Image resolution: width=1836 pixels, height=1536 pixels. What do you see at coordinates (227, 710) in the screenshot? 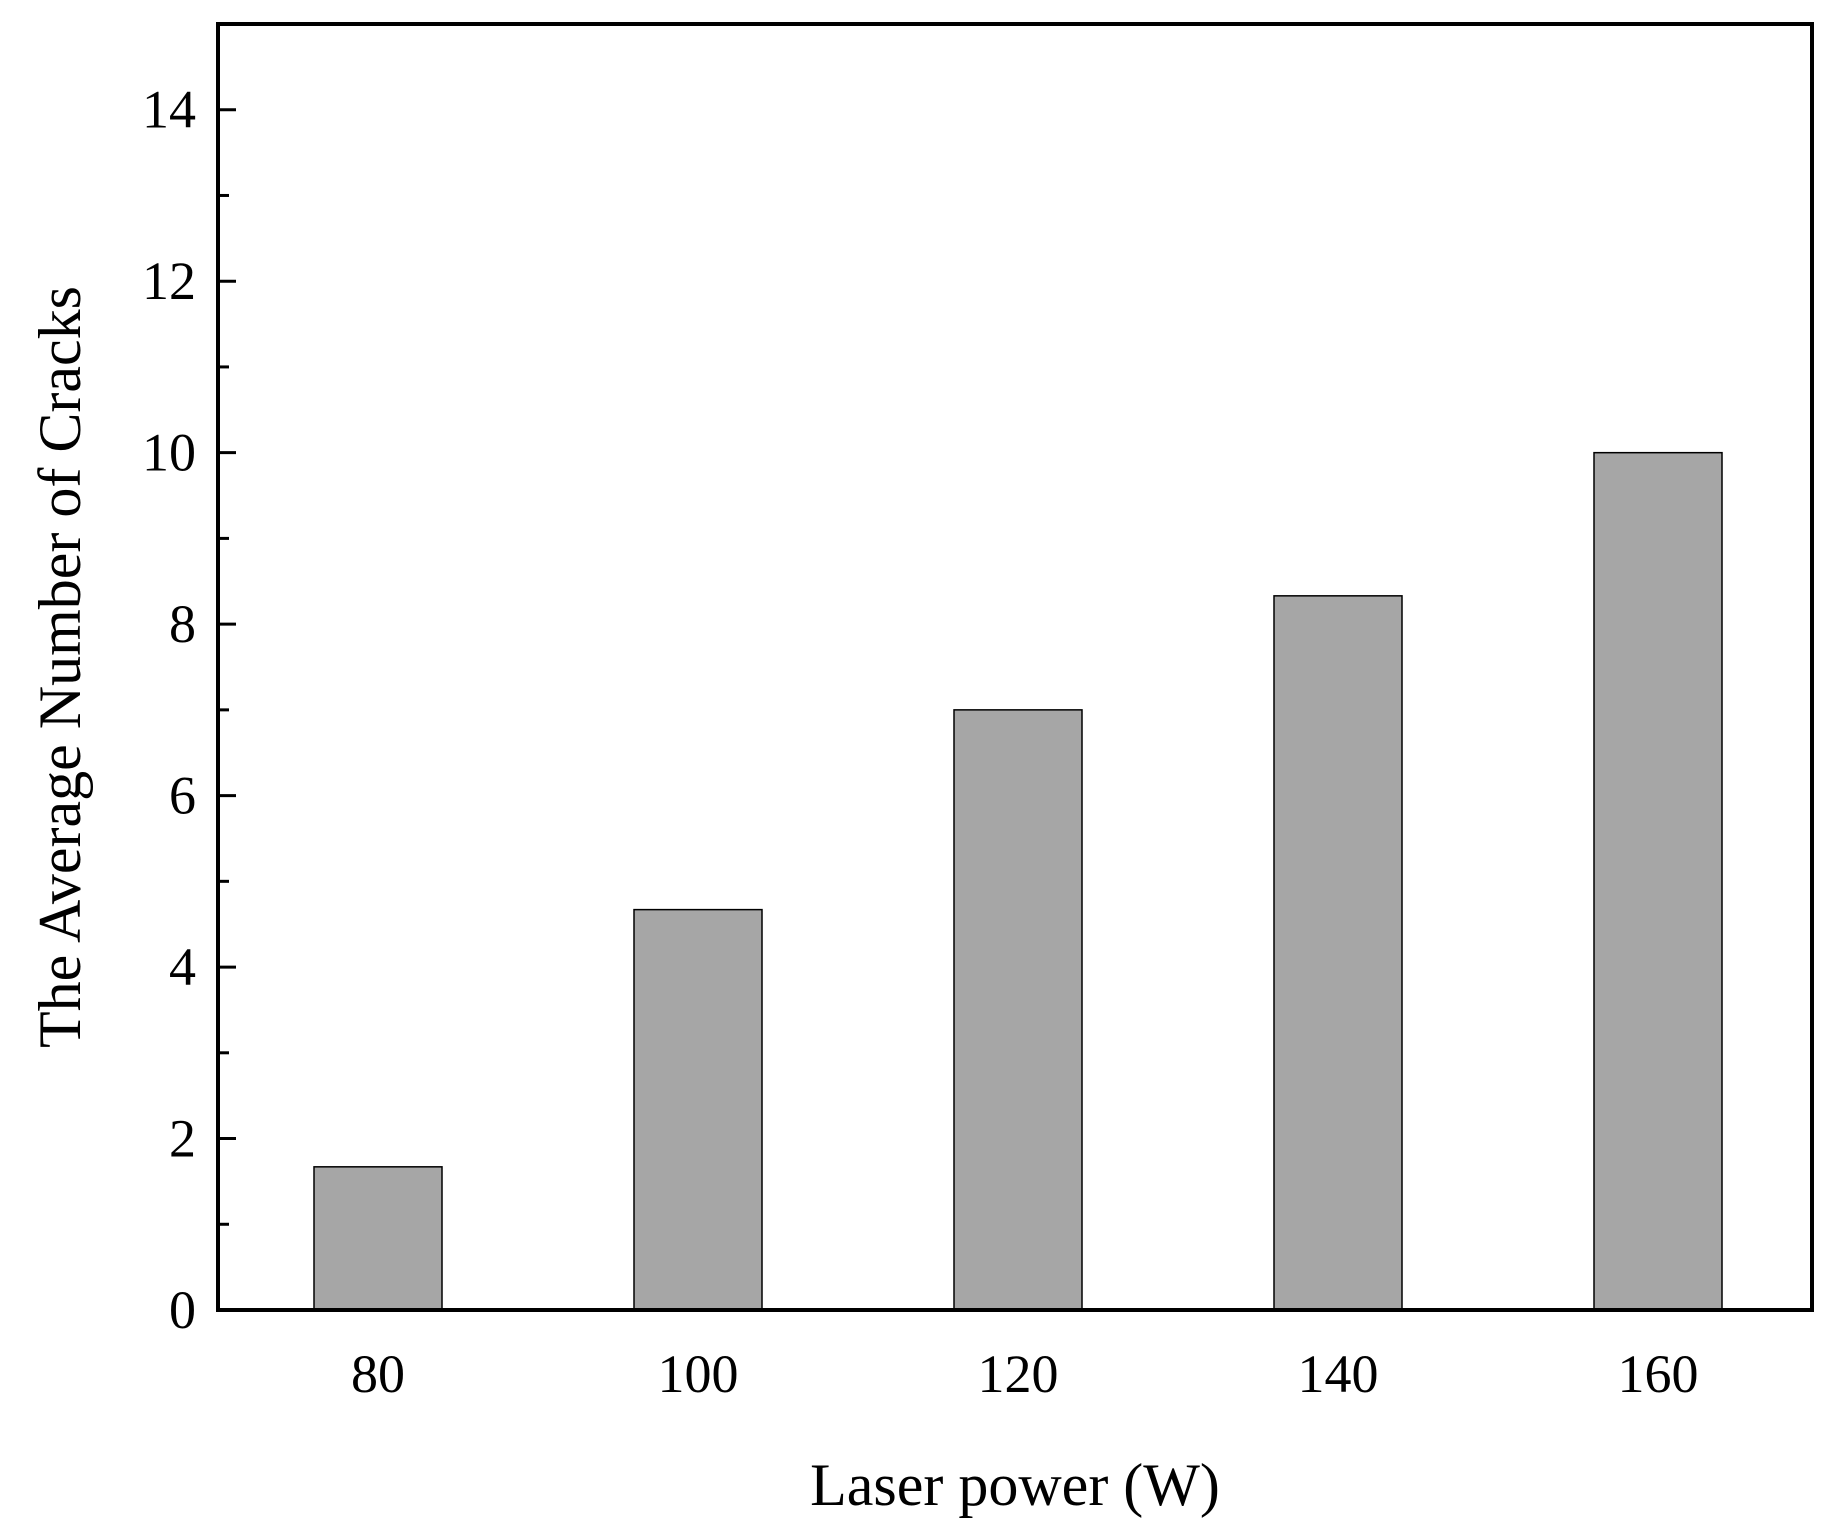
I see `y-major-ticks` at bounding box center [227, 710].